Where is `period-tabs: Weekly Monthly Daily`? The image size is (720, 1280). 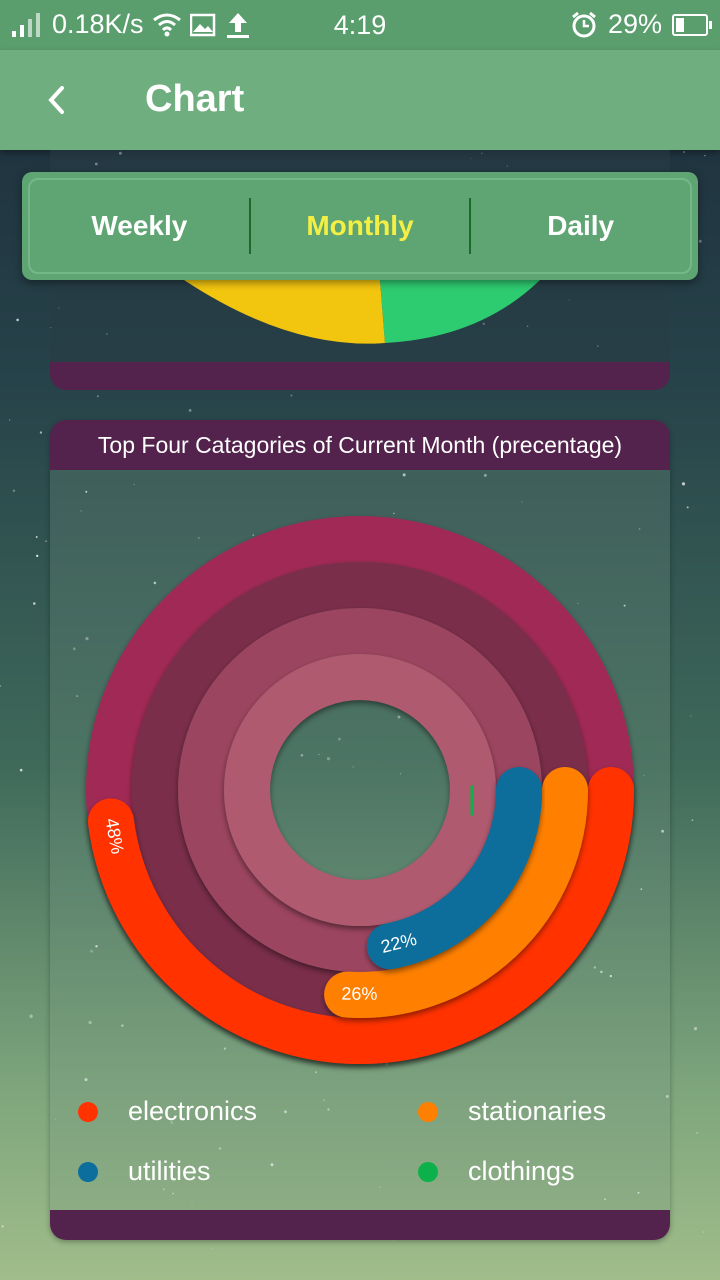 period-tabs: Weekly Monthly Daily is located at coordinates (360, 226).